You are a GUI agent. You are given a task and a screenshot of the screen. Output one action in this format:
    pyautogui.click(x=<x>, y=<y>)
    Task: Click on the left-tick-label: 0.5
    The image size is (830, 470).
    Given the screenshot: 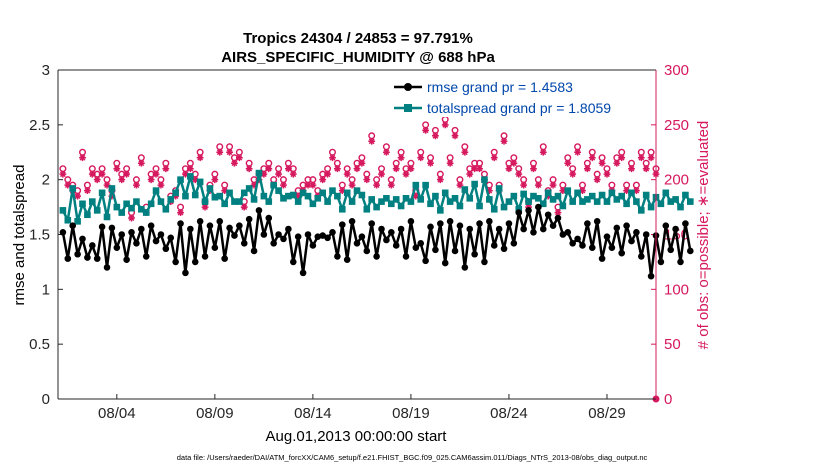 What is the action you would take?
    pyautogui.click(x=39, y=344)
    